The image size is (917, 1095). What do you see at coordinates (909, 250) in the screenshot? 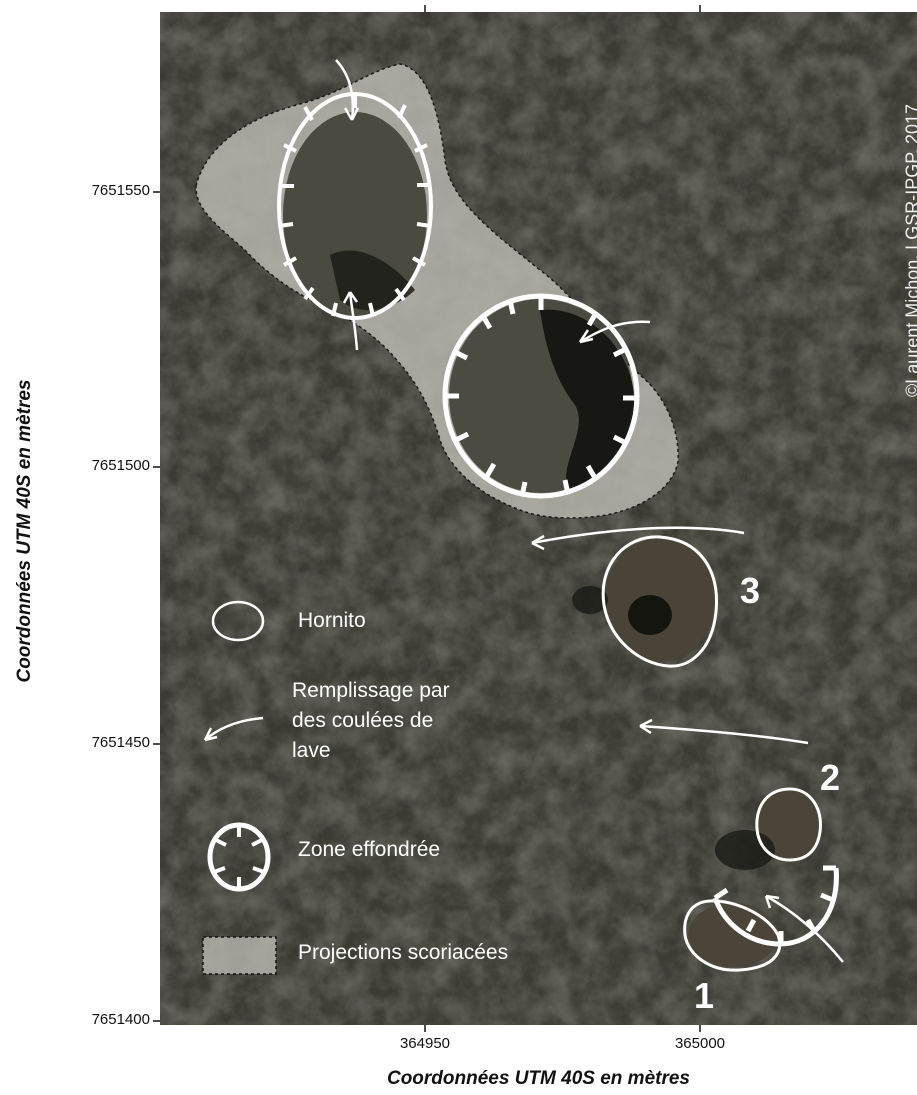
I see `photo-credit: ©Laurent Michon, LGSR-IPGP, 2017` at bounding box center [909, 250].